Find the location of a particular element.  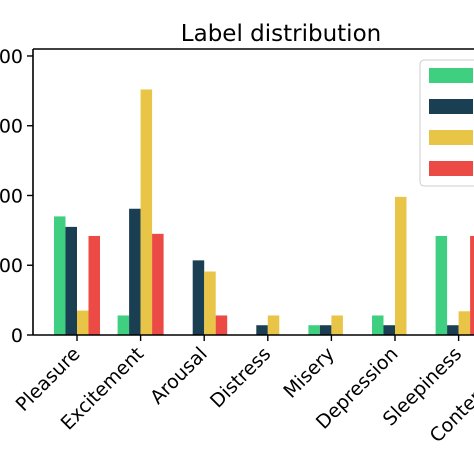

legend is located at coordinates (446, 123).